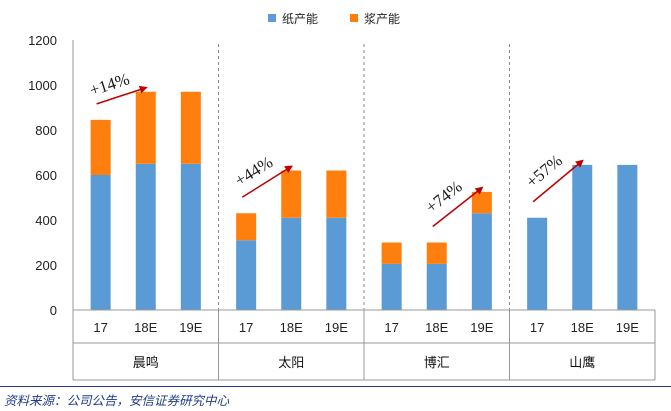  Describe the element at coordinates (51, 206) in the screenshot. I see `y-axis: 0 200 400 600 800 1000 1200` at that location.